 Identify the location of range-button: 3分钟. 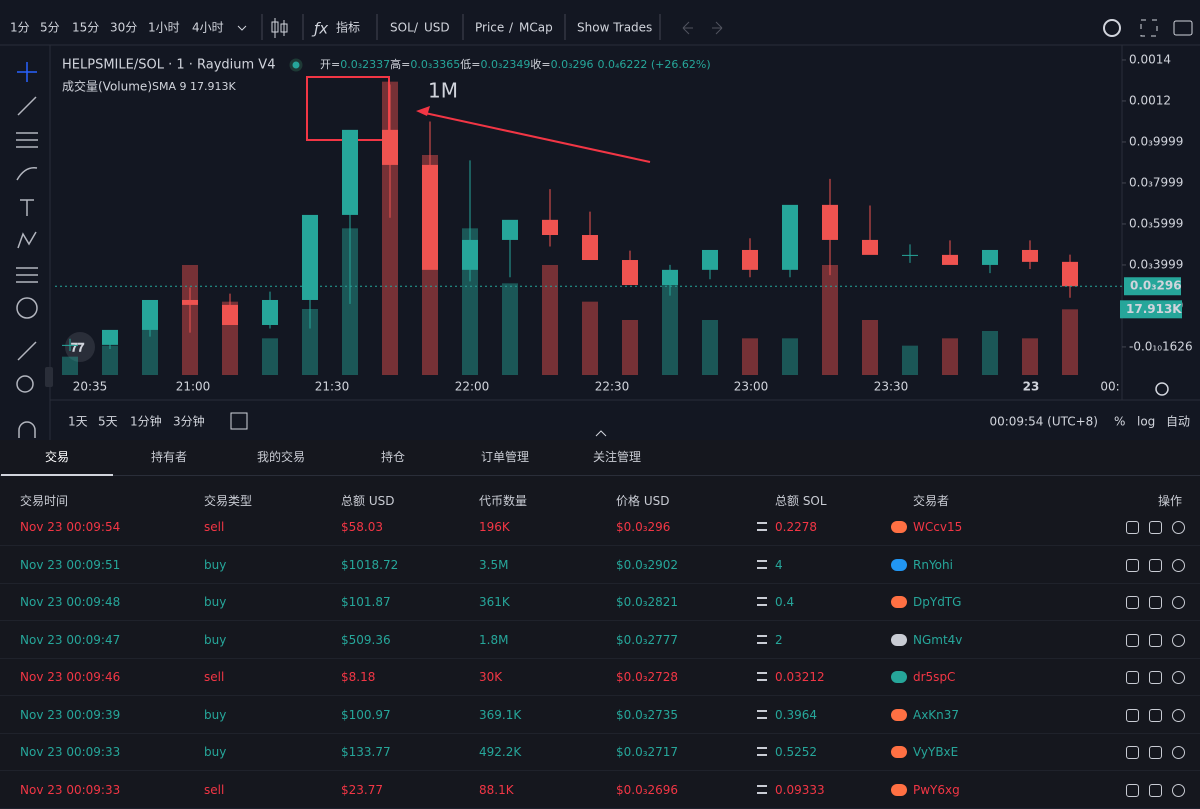
(189, 421).